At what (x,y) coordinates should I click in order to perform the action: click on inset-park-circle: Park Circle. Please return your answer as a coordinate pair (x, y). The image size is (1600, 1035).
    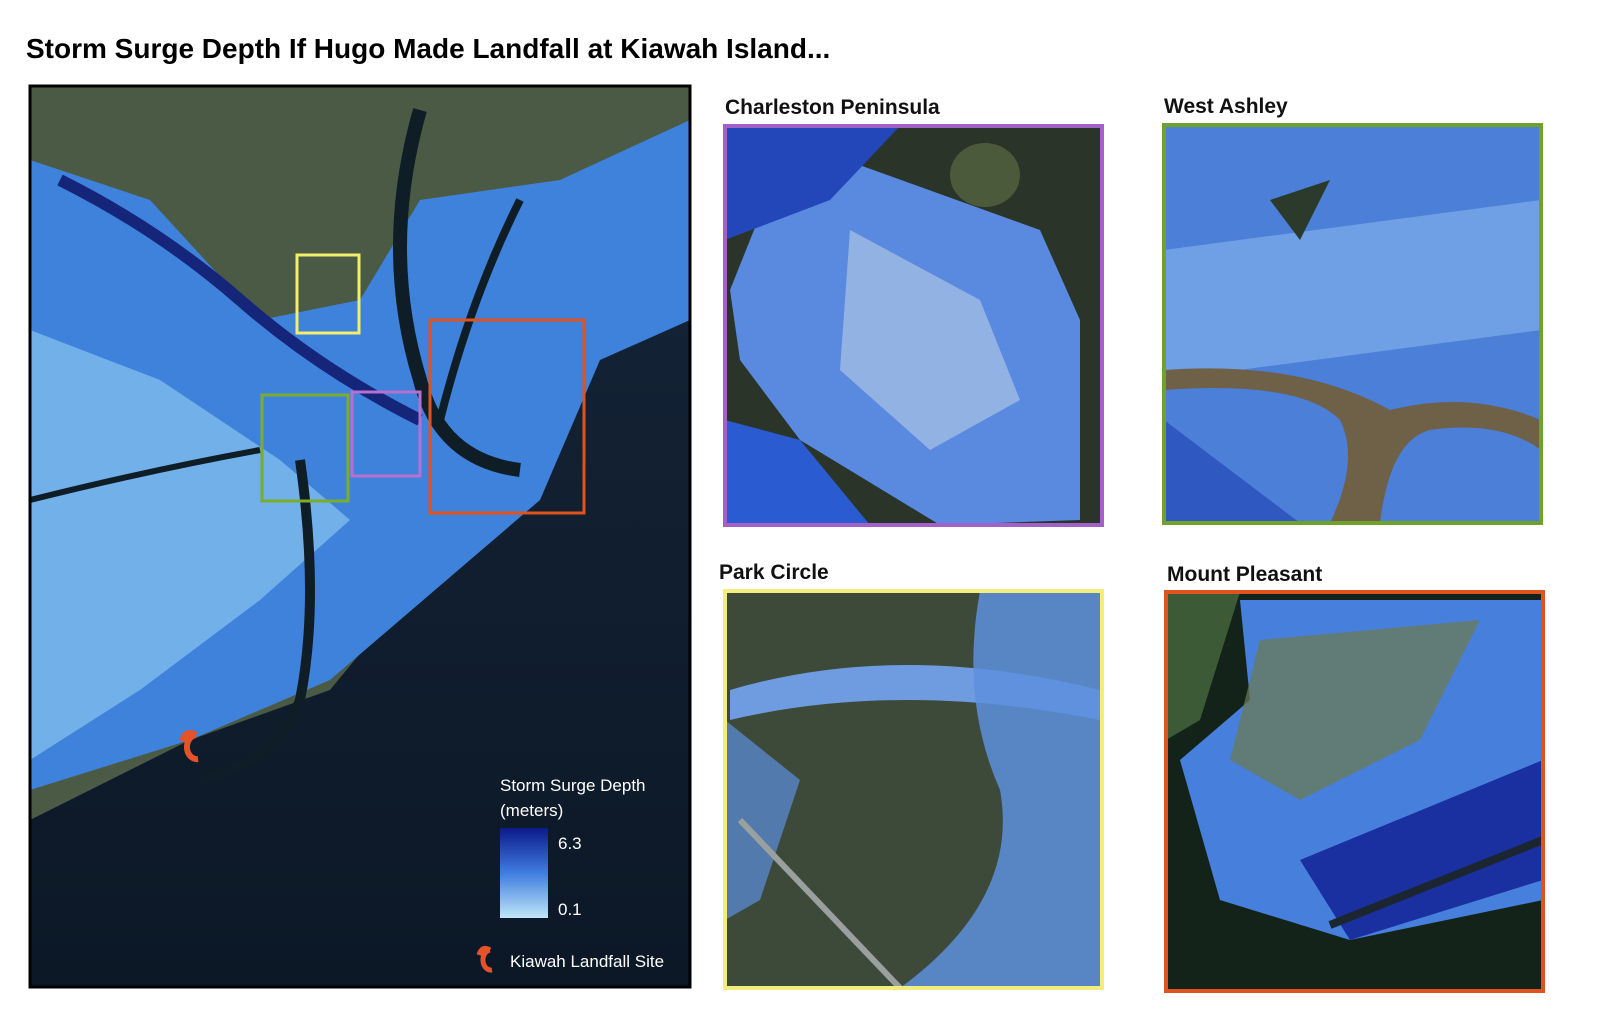
    Looking at the image, I should click on (911, 776).